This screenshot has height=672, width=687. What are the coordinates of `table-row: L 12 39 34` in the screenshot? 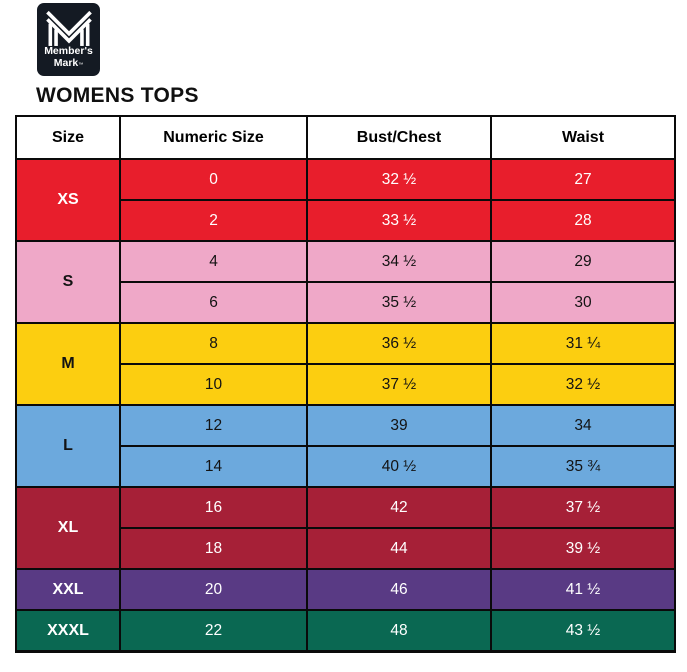 It's located at (345, 446).